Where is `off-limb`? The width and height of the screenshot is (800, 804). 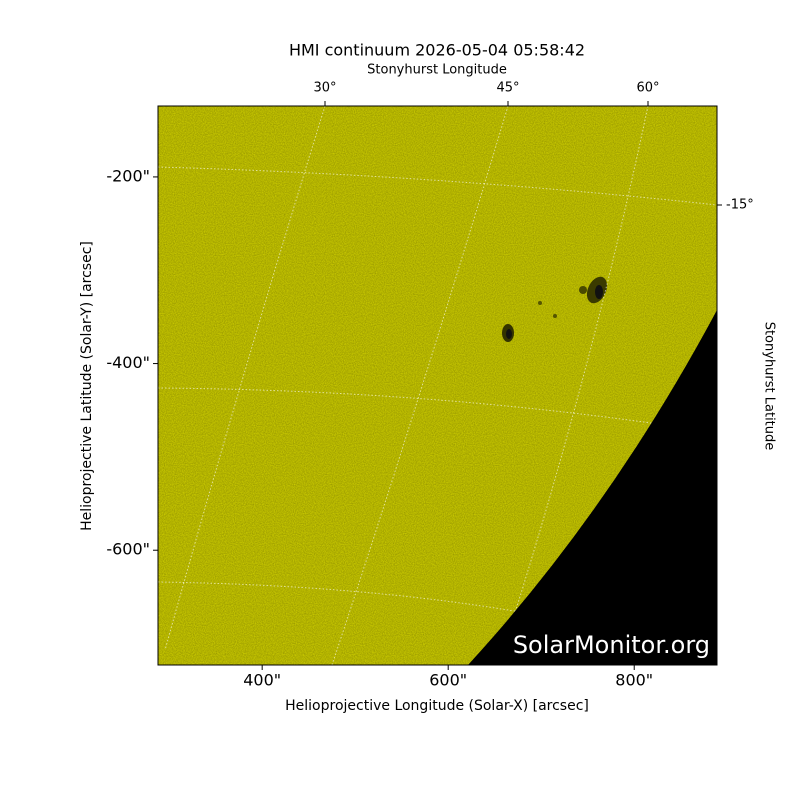 off-limb is located at coordinates (592, 487).